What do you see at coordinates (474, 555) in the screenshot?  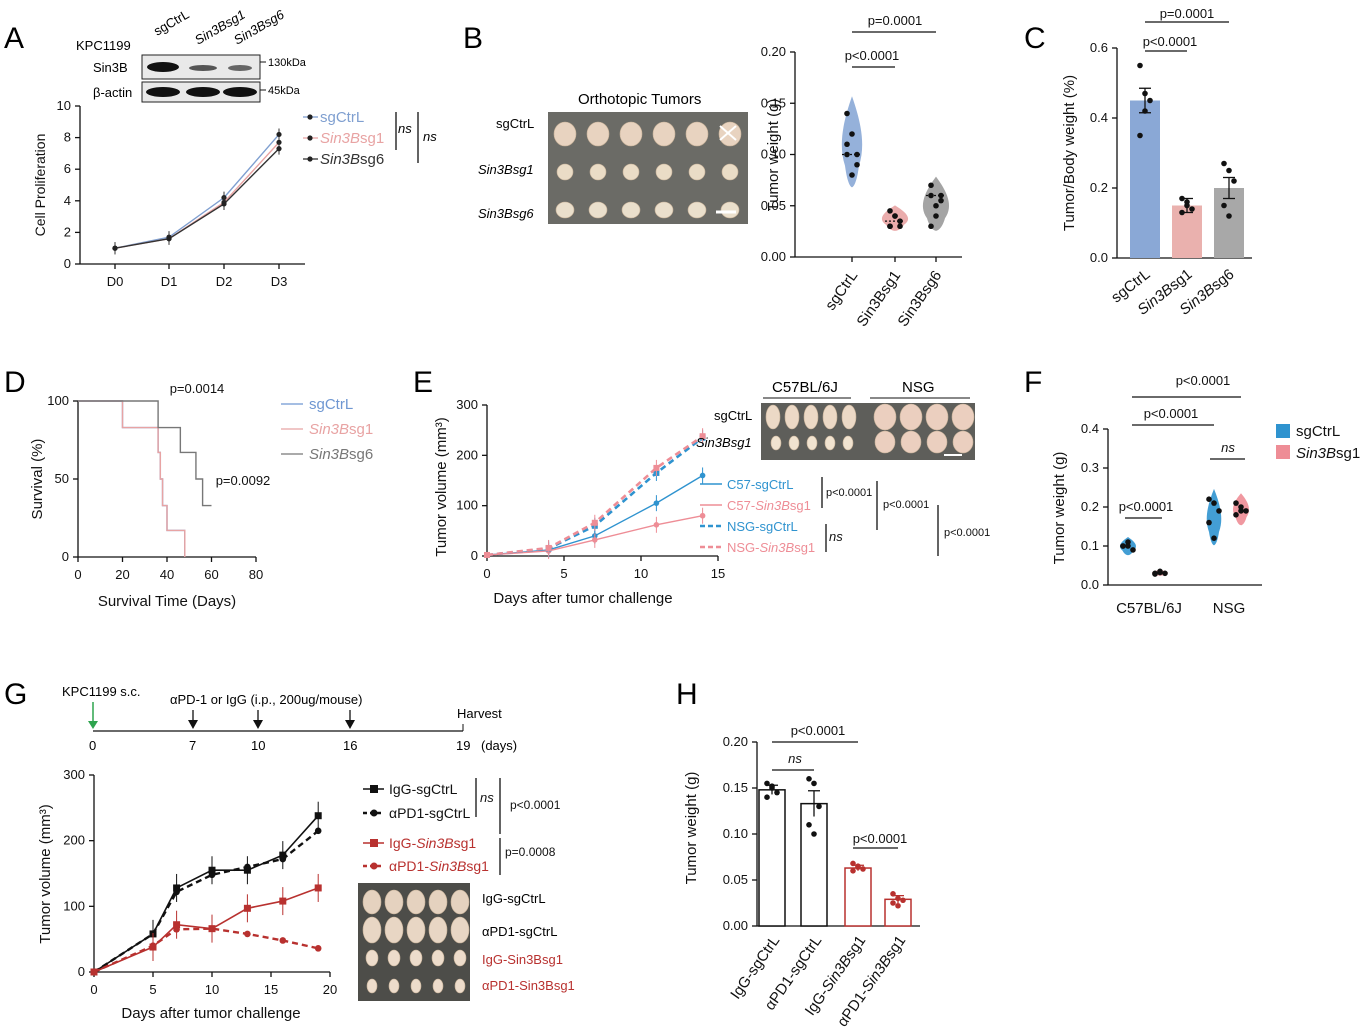 I see `y-tick-label: 0` at bounding box center [474, 555].